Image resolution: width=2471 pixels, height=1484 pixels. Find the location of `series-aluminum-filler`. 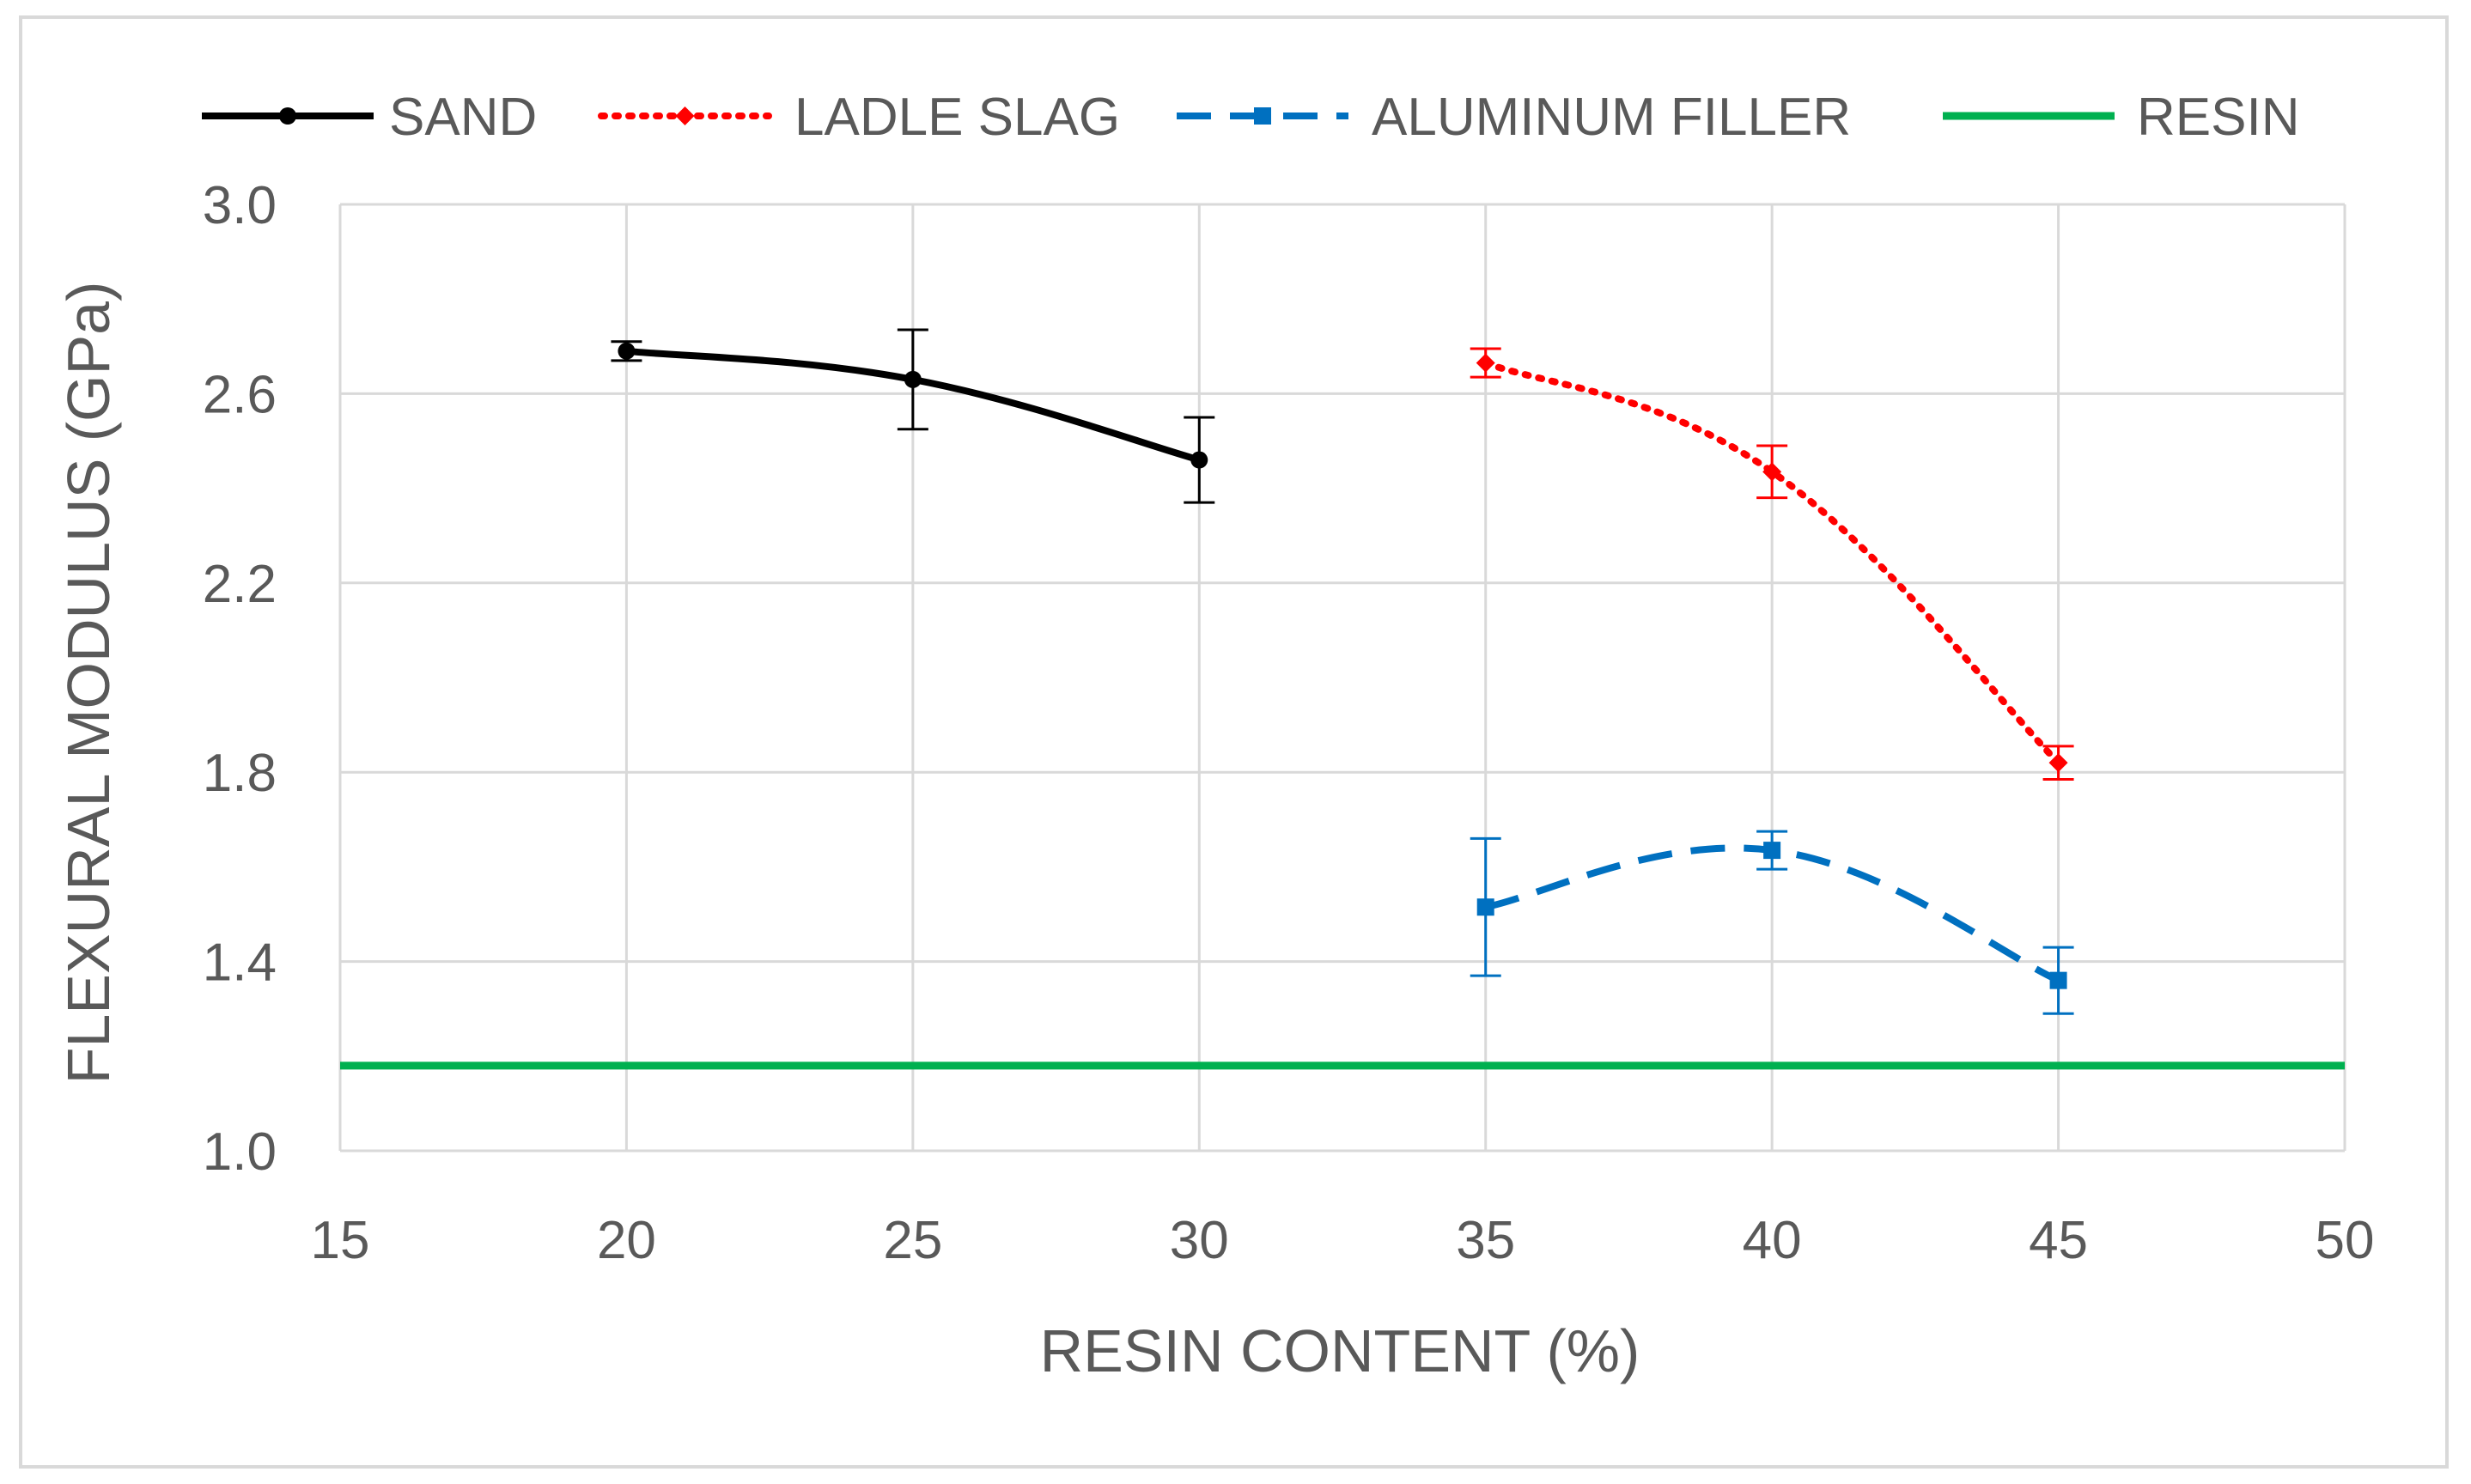

series-aluminum-filler is located at coordinates (1772, 922).